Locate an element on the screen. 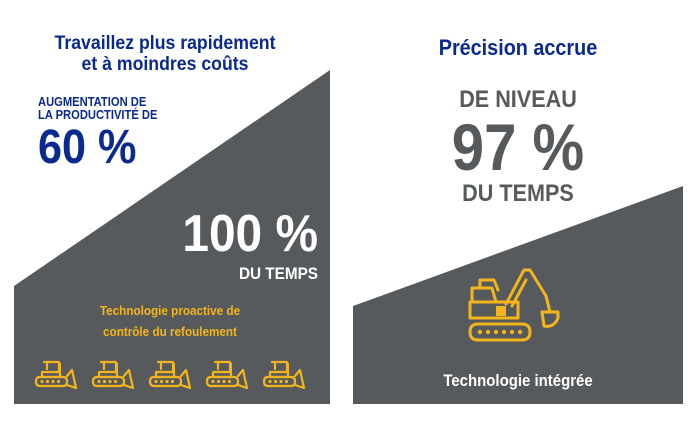 The height and width of the screenshot is (422, 690). technology-caption-line-1: Technologie proactive de is located at coordinates (170, 310).